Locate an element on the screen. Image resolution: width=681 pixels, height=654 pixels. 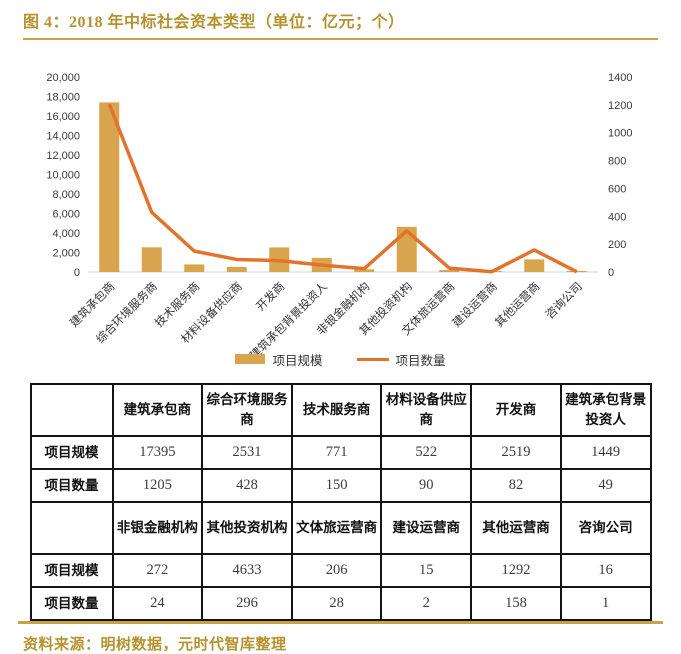
table-value-cell: 4633 is located at coordinates (247, 570).